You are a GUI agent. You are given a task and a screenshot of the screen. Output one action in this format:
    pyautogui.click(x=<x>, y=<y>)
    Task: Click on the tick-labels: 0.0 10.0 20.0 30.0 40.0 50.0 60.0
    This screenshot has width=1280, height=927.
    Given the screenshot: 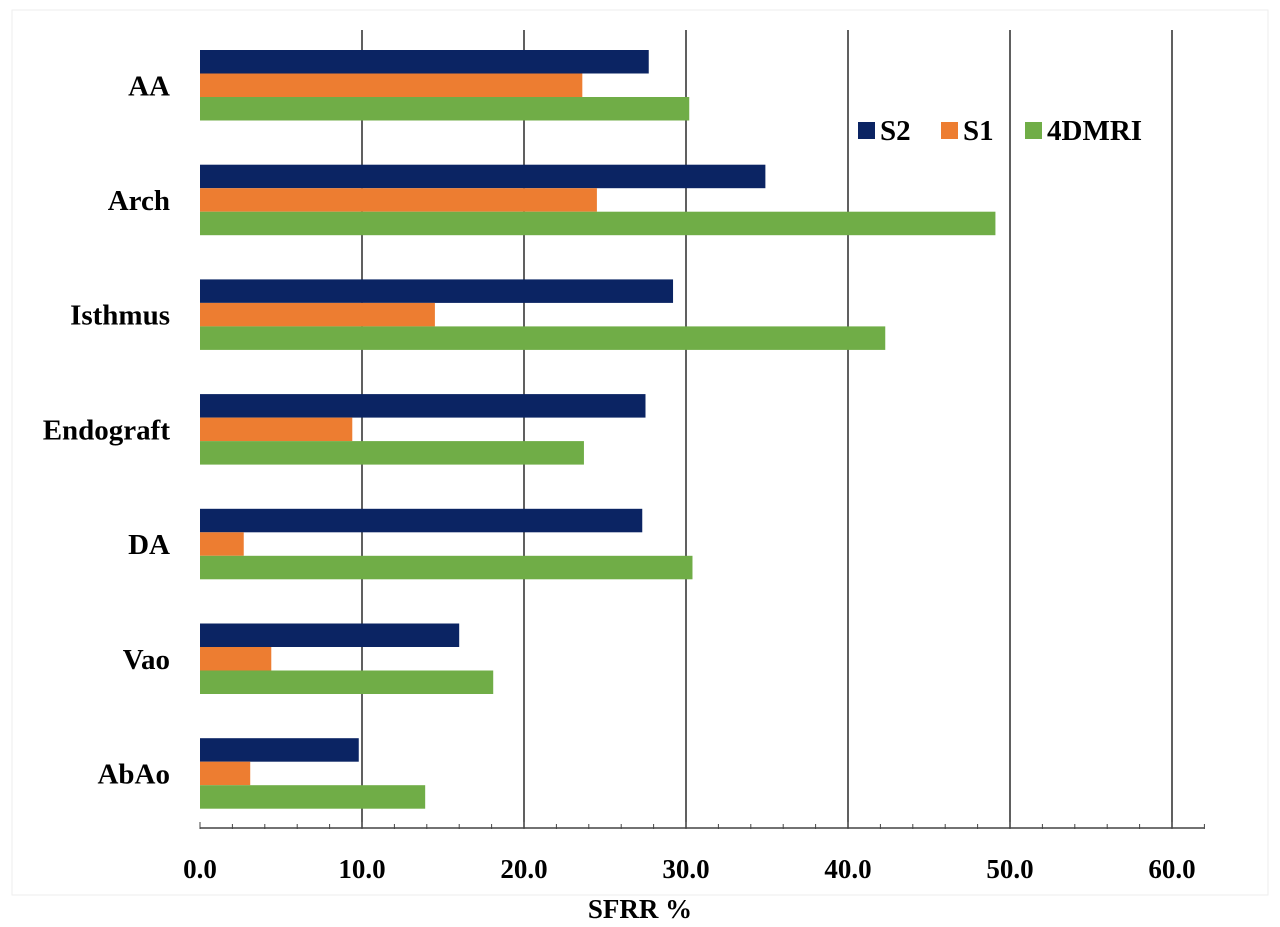 What is the action you would take?
    pyautogui.click(x=689, y=869)
    